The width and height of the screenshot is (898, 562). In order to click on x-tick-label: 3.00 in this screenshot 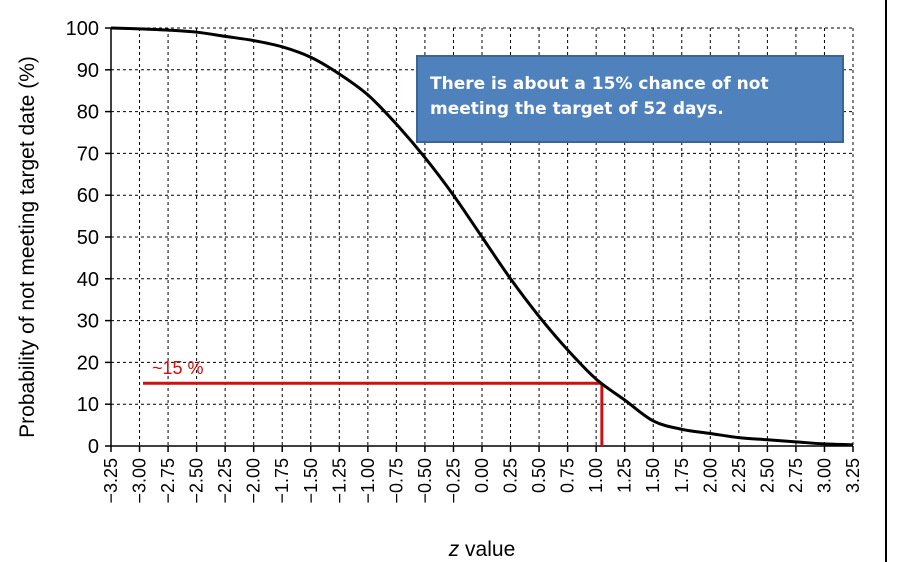, I will do `click(824, 475)`.